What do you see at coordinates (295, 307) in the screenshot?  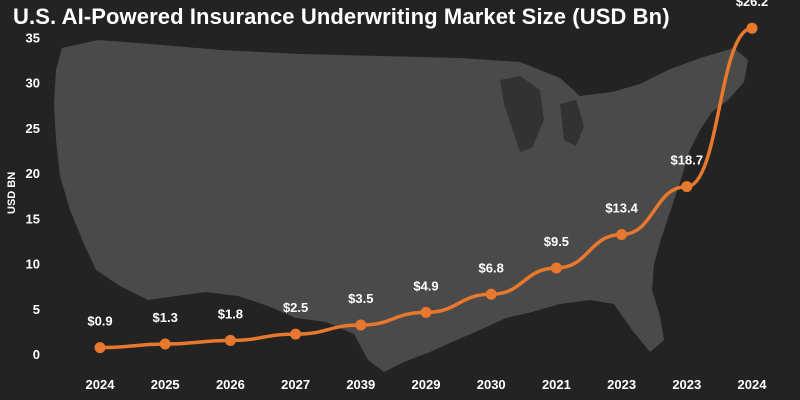 I see `data-label: $2.5` at bounding box center [295, 307].